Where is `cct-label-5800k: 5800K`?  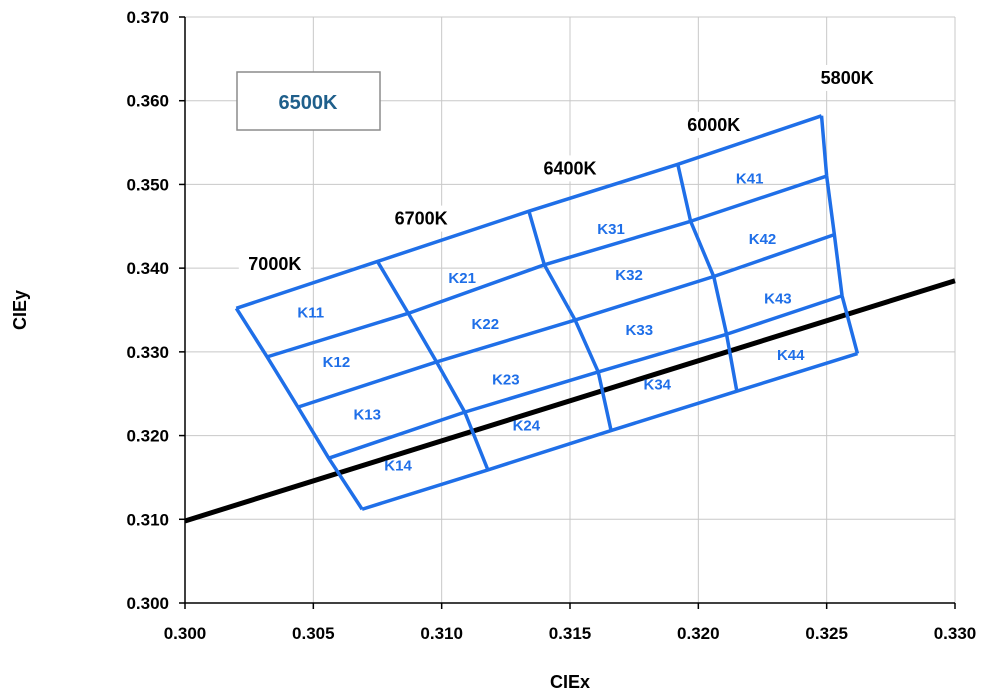
cct-label-5800k: 5800K is located at coordinates (847, 78).